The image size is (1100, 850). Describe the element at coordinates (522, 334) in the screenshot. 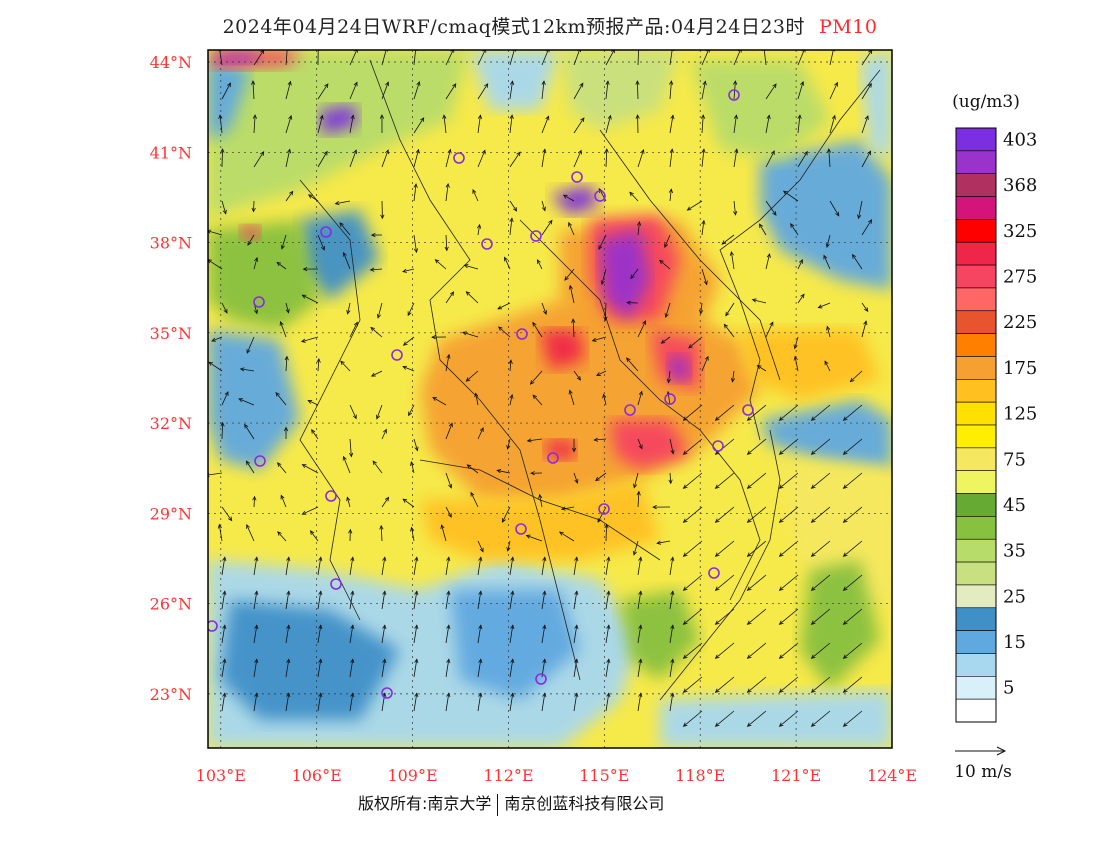

I see `city-station-marker` at that location.